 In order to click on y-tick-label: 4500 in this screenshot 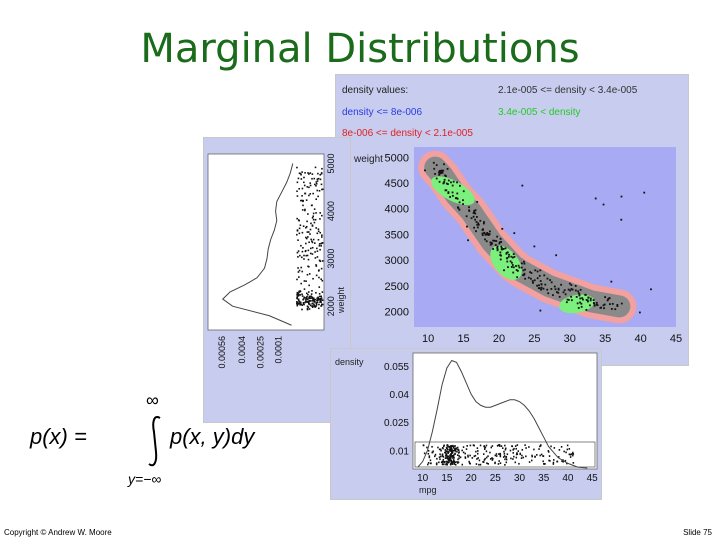, I will do `click(397, 184)`.